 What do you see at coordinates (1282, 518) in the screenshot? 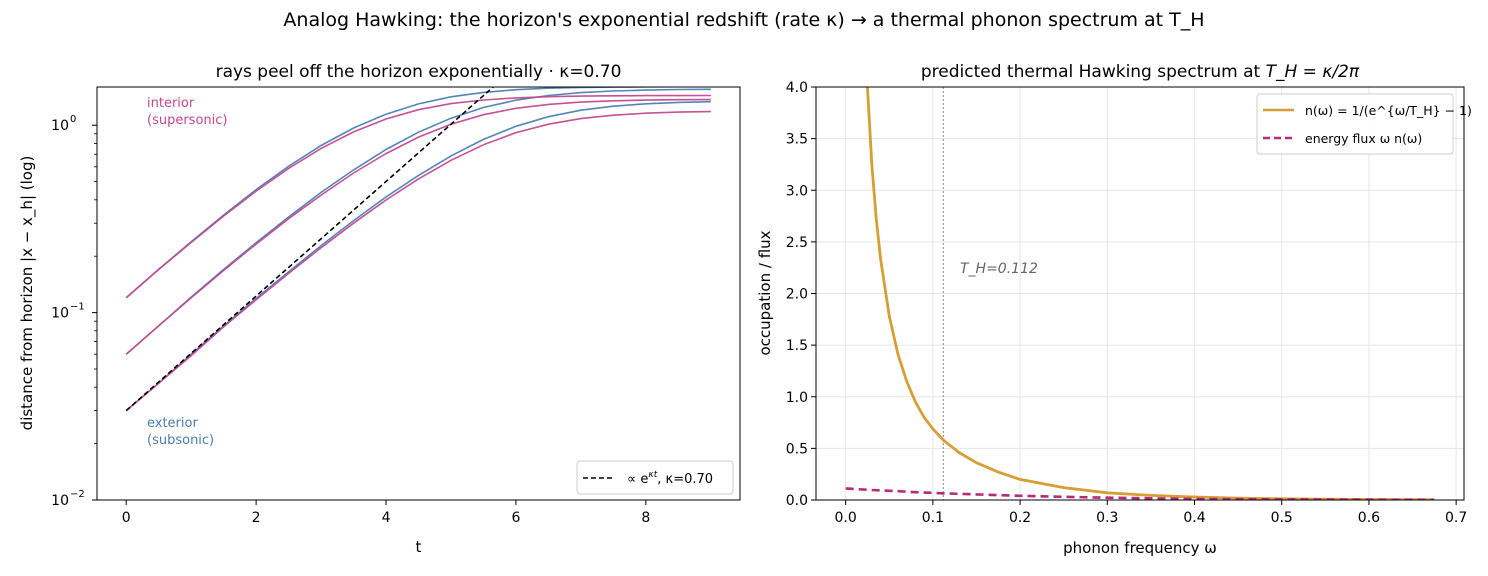
I see `right-x-tick-label: 0.5` at bounding box center [1282, 518].